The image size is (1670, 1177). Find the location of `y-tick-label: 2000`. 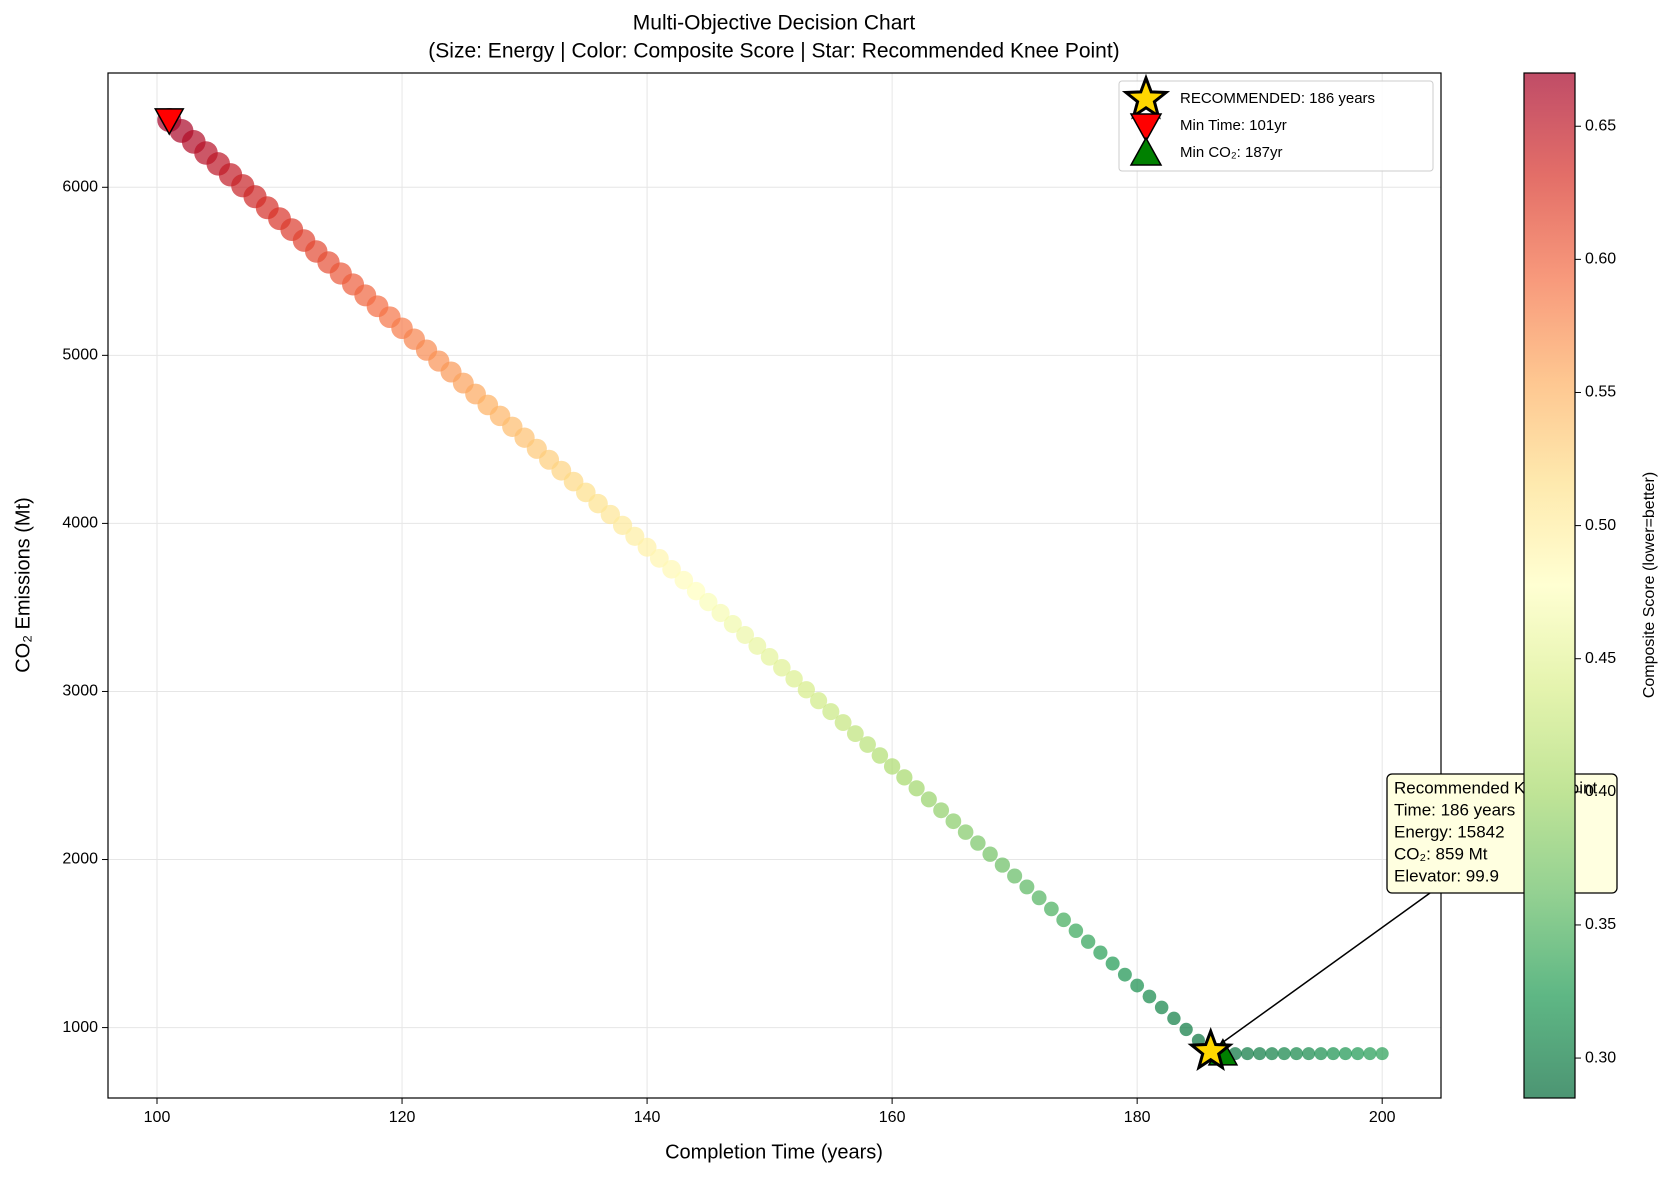

y-tick-label: 2000 is located at coordinates (80, 859).